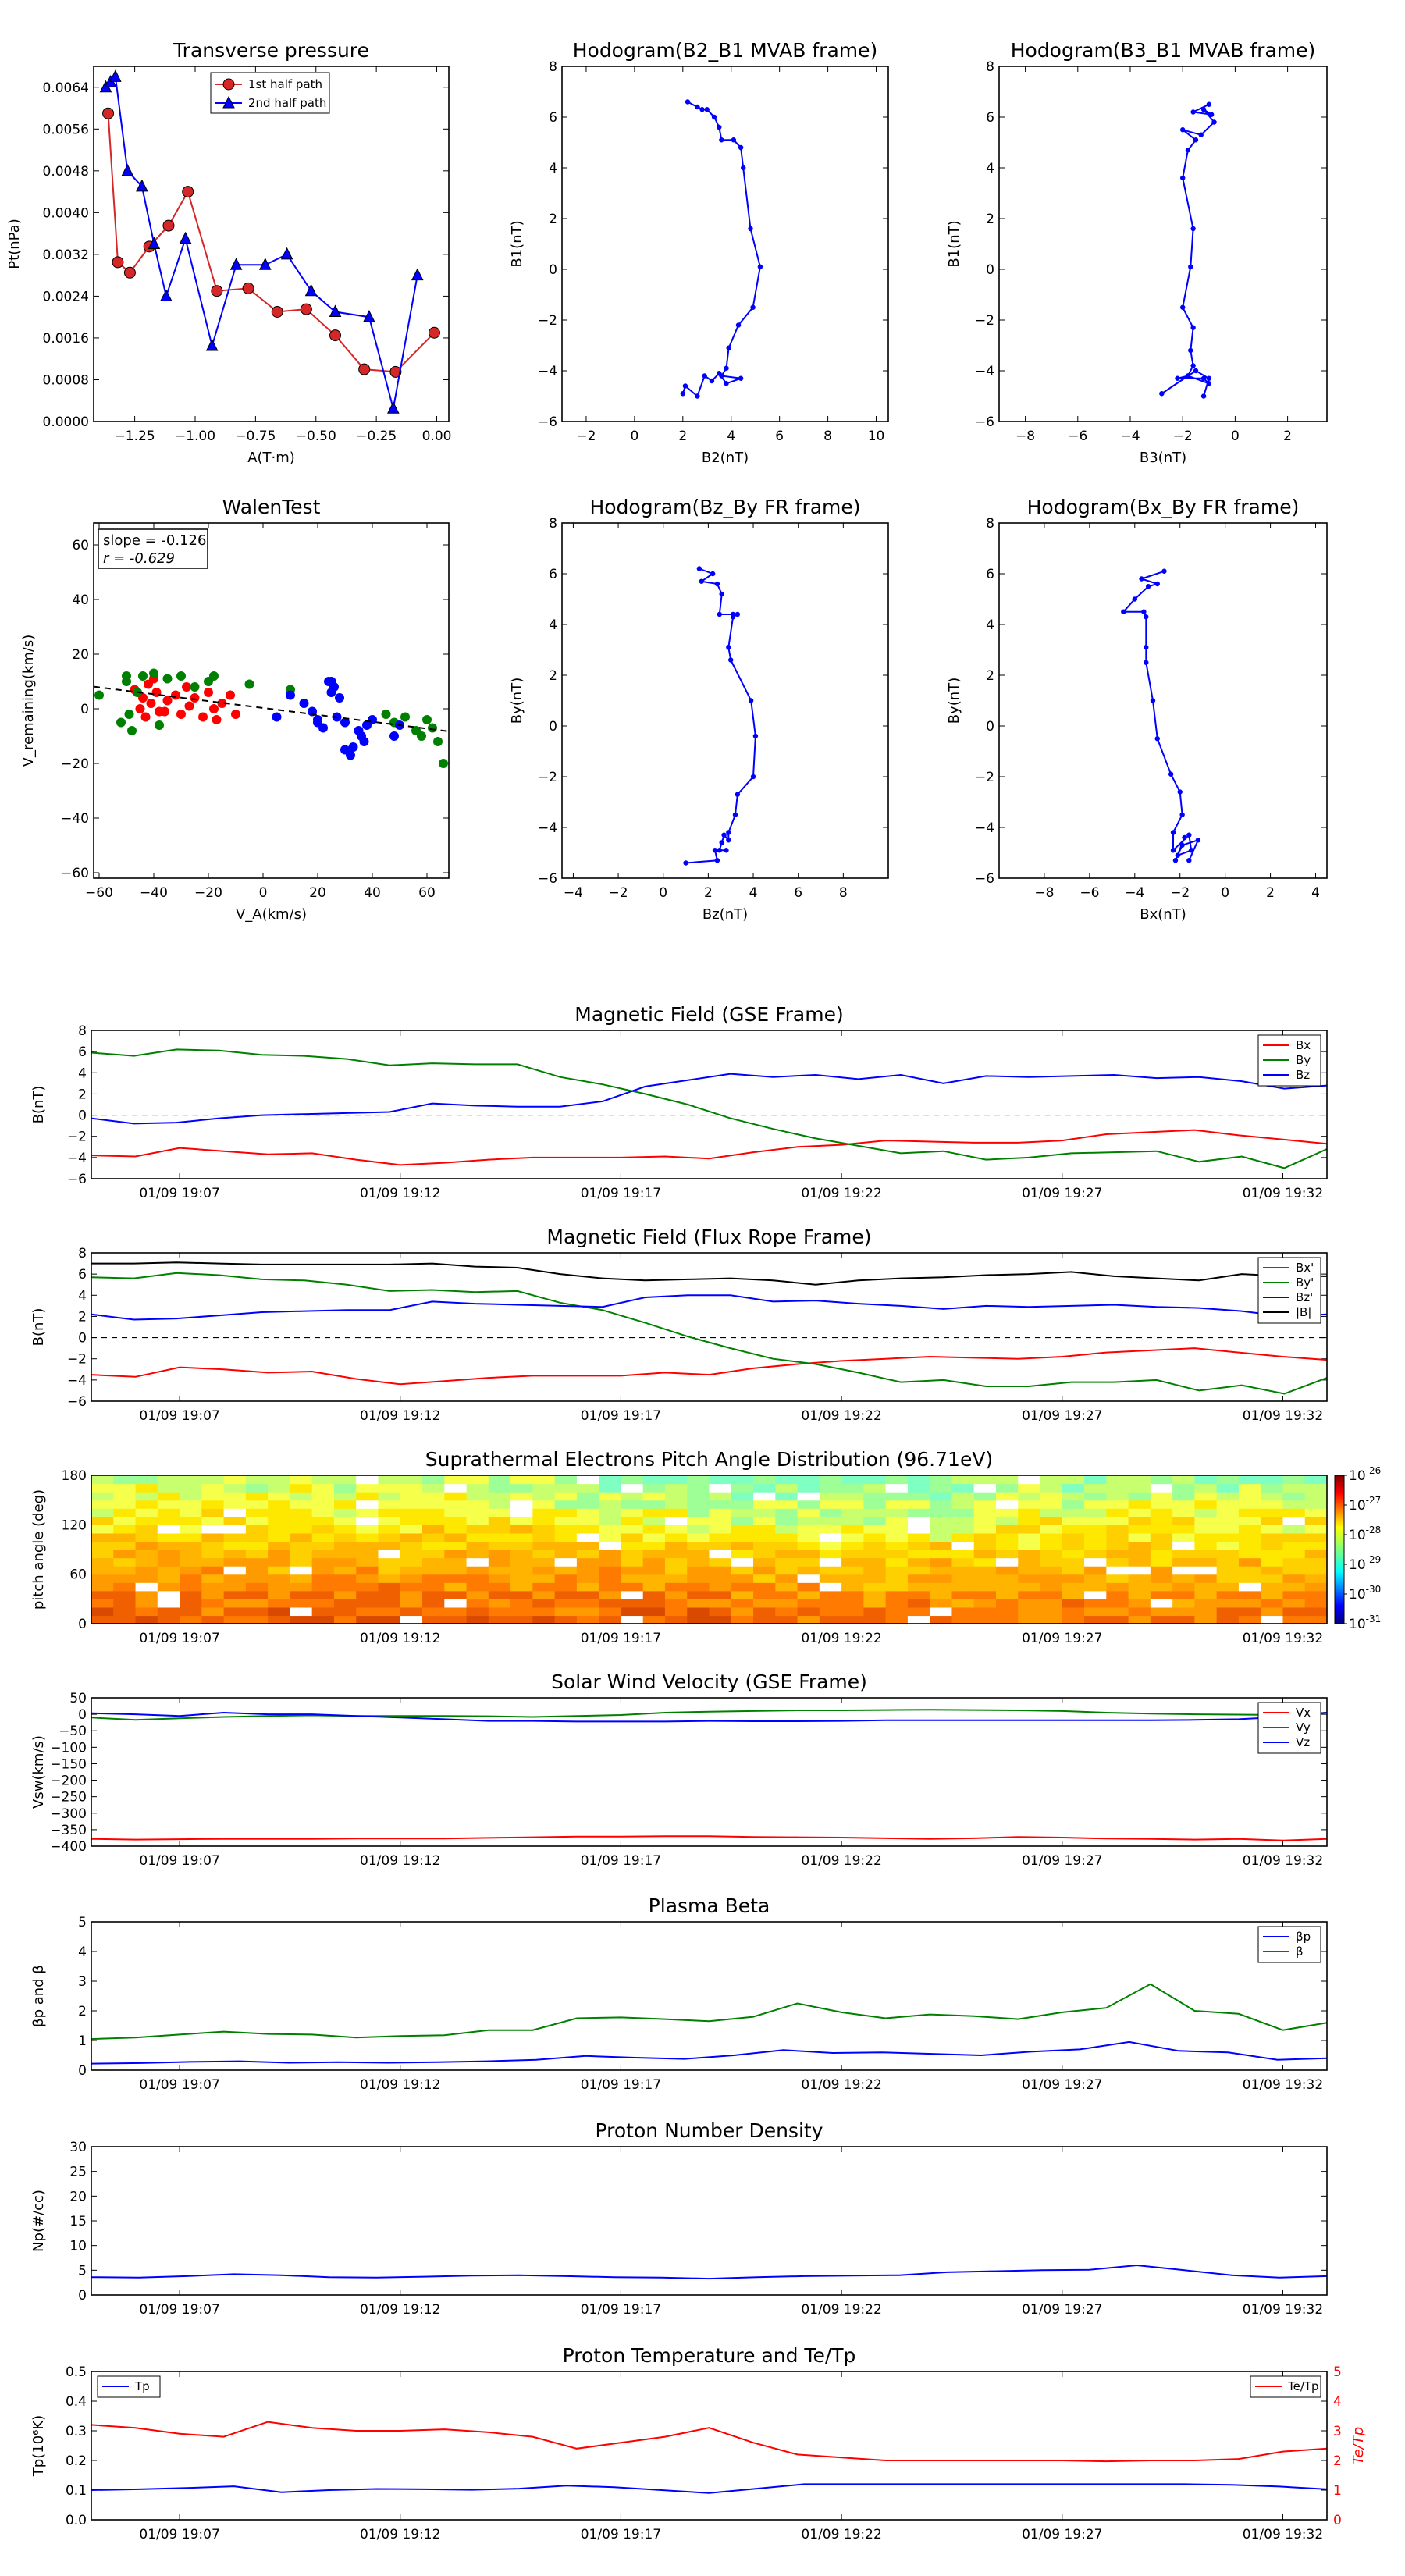 The height and width of the screenshot is (2576, 1405). I want to click on pt-legend-point, so click(228, 84).